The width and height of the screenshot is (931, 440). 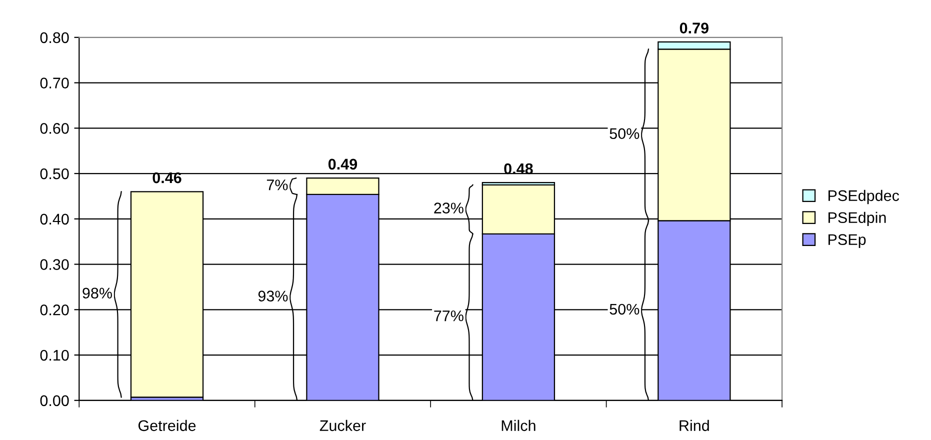 What do you see at coordinates (167, 426) in the screenshot?
I see `x-tick-label: Getreide` at bounding box center [167, 426].